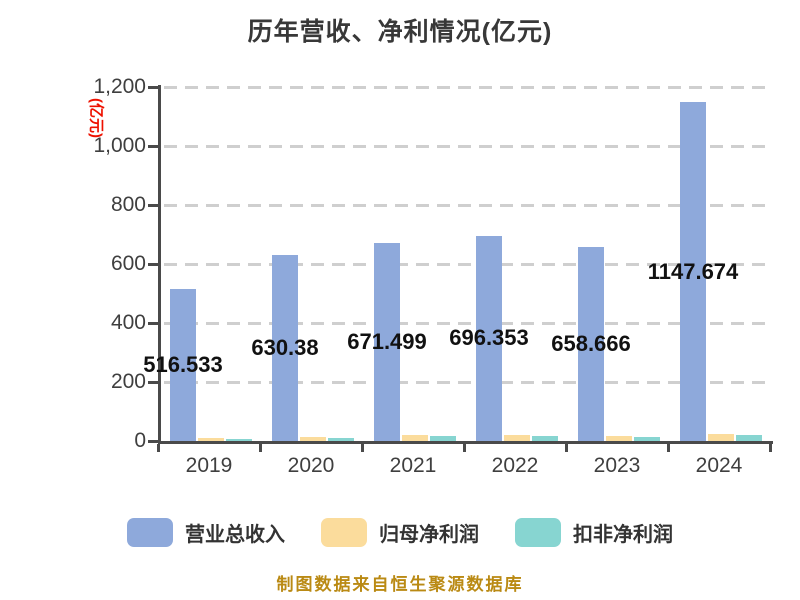 The height and width of the screenshot is (600, 800). What do you see at coordinates (211, 439) in the screenshot?
I see `bar-net-profit-2019` at bounding box center [211, 439].